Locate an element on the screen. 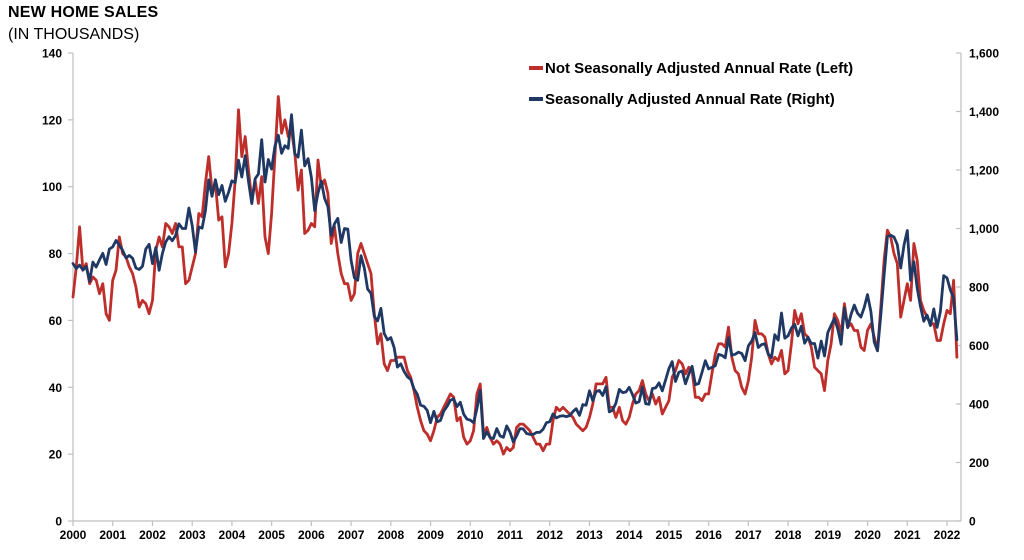 This screenshot has height=560, width=1024. x-axis-tick-label: 2007 is located at coordinates (351, 535).